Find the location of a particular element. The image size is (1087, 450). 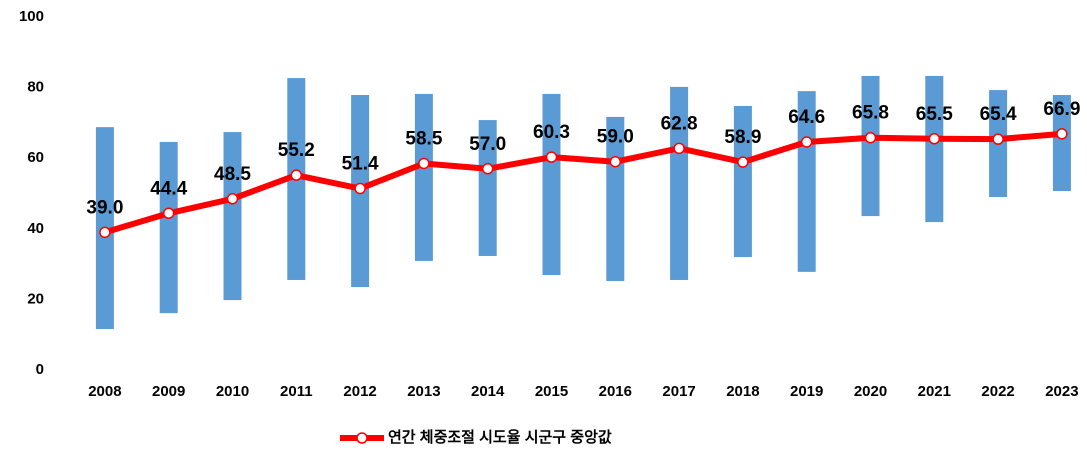

data-label: 65.8 is located at coordinates (870, 113).